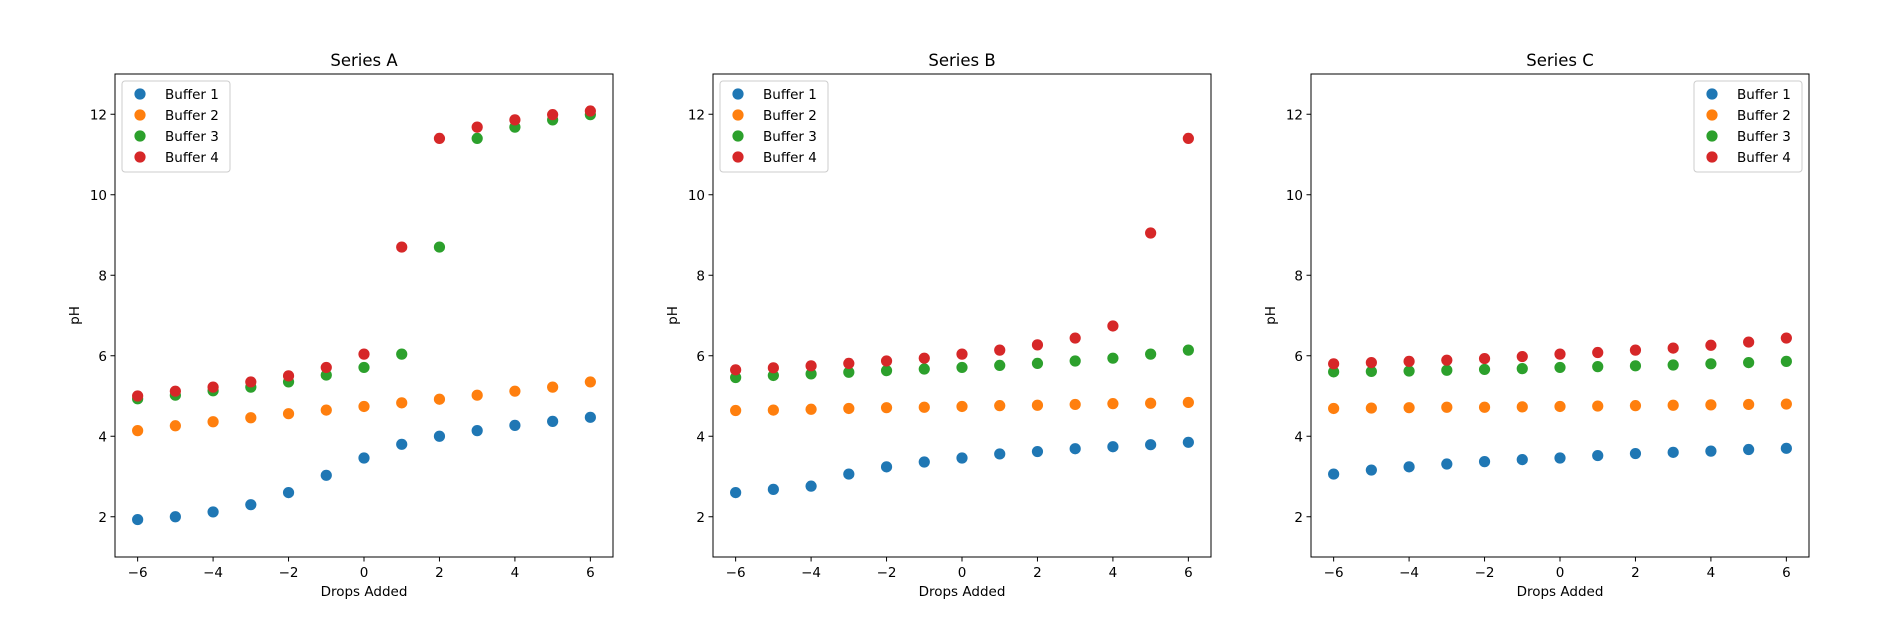  Describe the element at coordinates (1560, 60) in the screenshot. I see `chart-title: Series C` at that location.